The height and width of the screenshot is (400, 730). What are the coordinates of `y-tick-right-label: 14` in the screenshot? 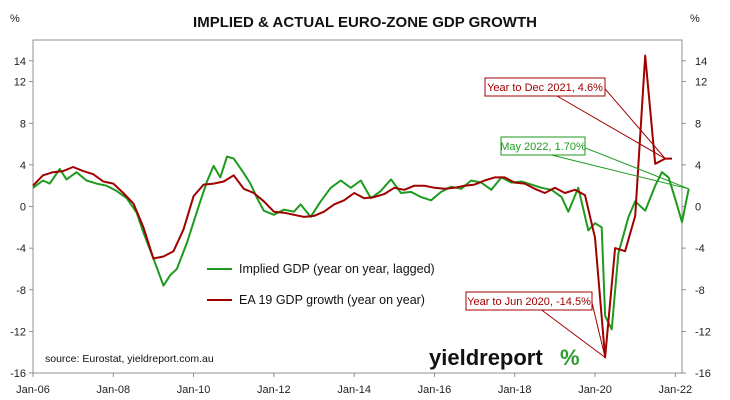 It's located at (701, 62).